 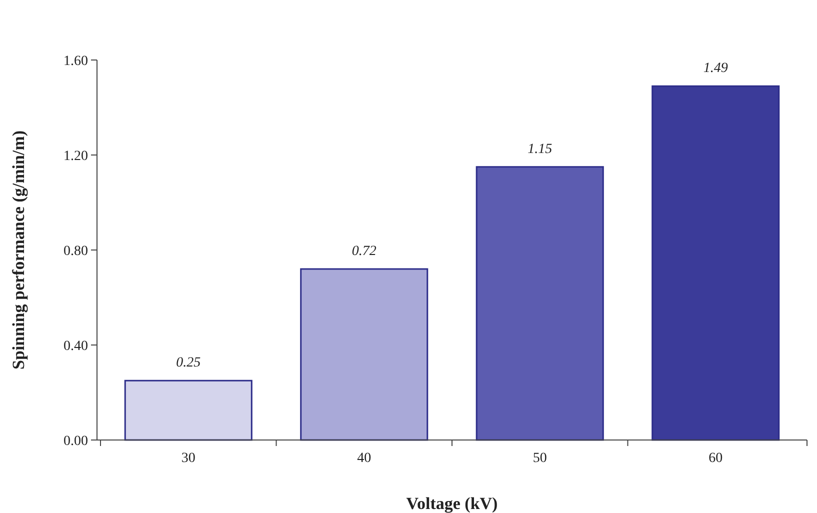 What do you see at coordinates (18, 250) in the screenshot?
I see `y-axis-title: Spinning performance (g/min/m)` at bounding box center [18, 250].